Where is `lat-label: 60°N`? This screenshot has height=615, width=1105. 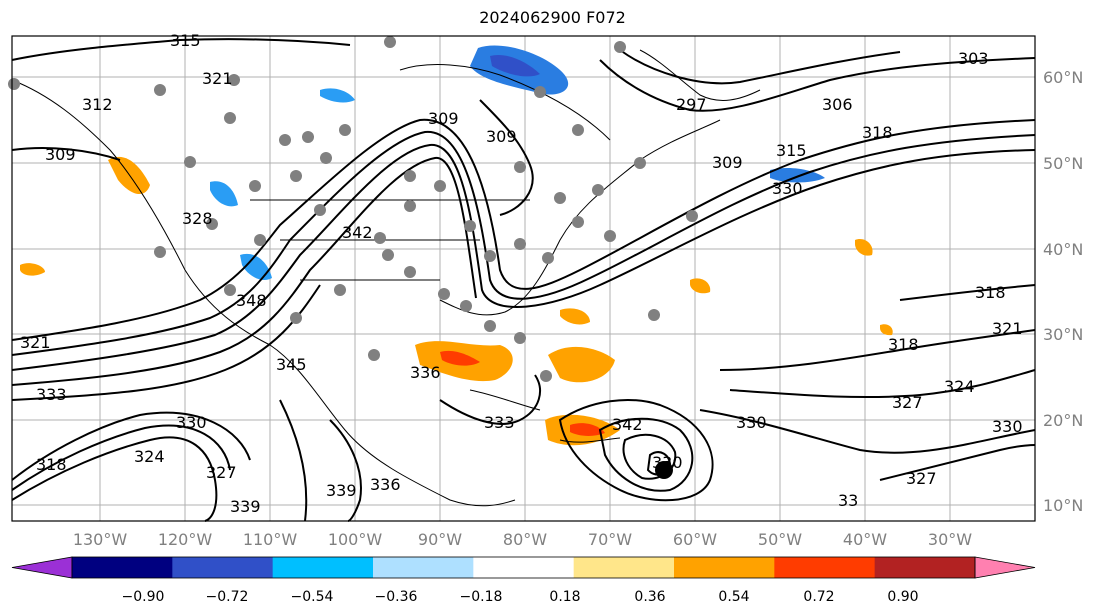
lat-label: 60°N is located at coordinates (1063, 77).